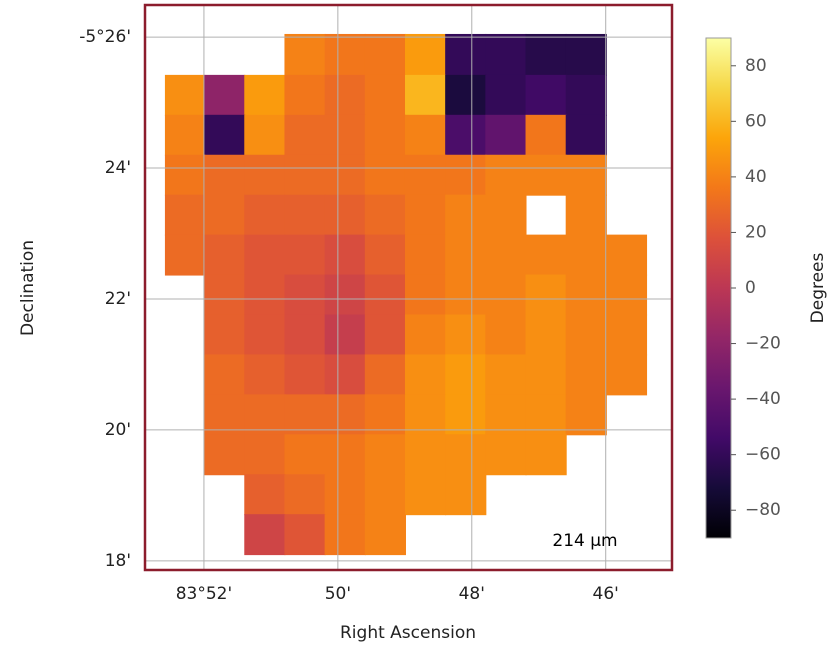 This screenshot has height=654, width=835. I want to click on colorbar-tick-label: −80, so click(763, 510).